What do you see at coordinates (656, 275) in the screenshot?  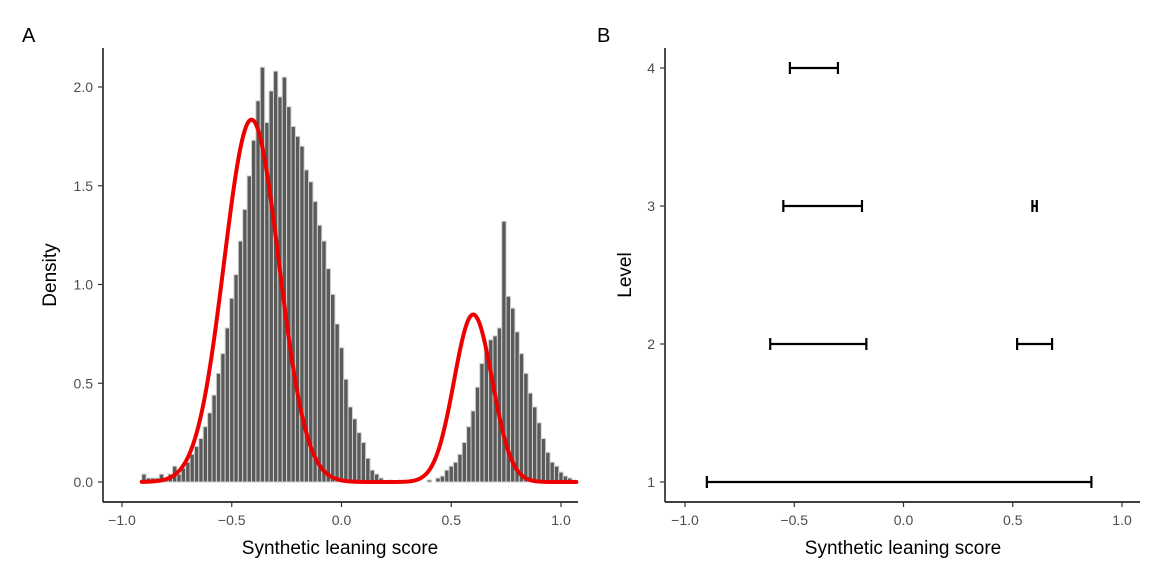 I see `y-axis-ticks: 1 2 3 4` at bounding box center [656, 275].